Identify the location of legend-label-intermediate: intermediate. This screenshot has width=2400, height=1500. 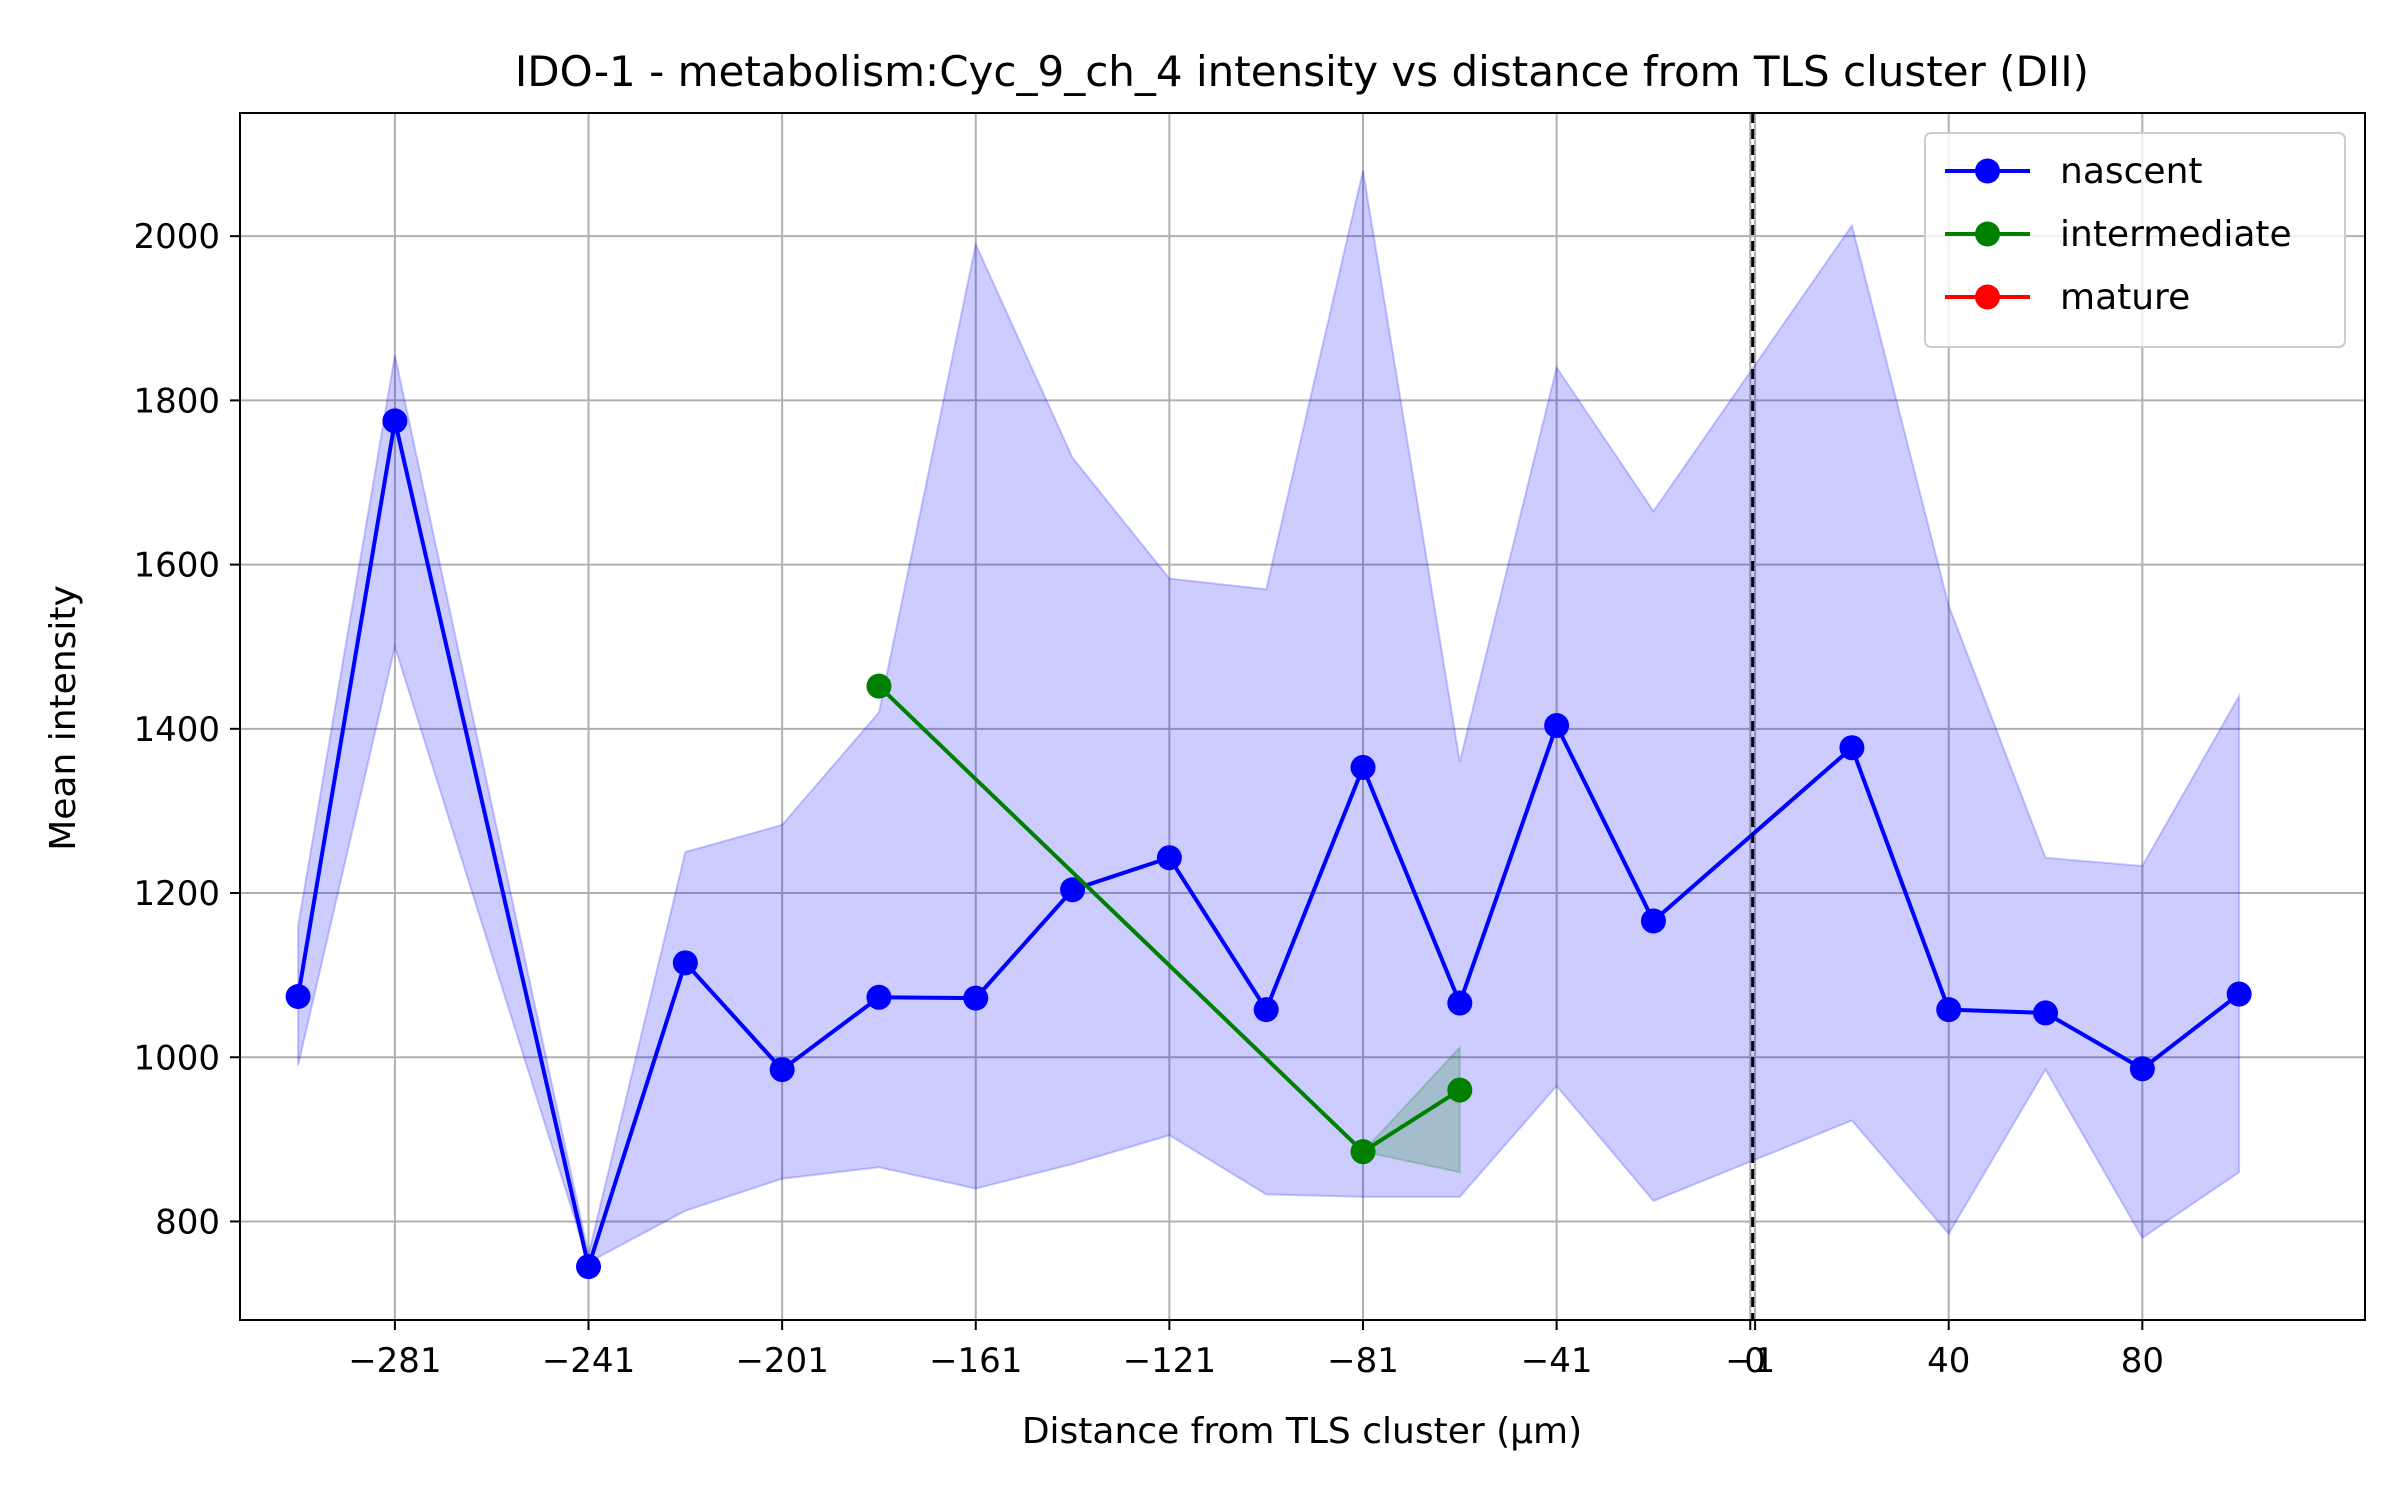
(2176, 234).